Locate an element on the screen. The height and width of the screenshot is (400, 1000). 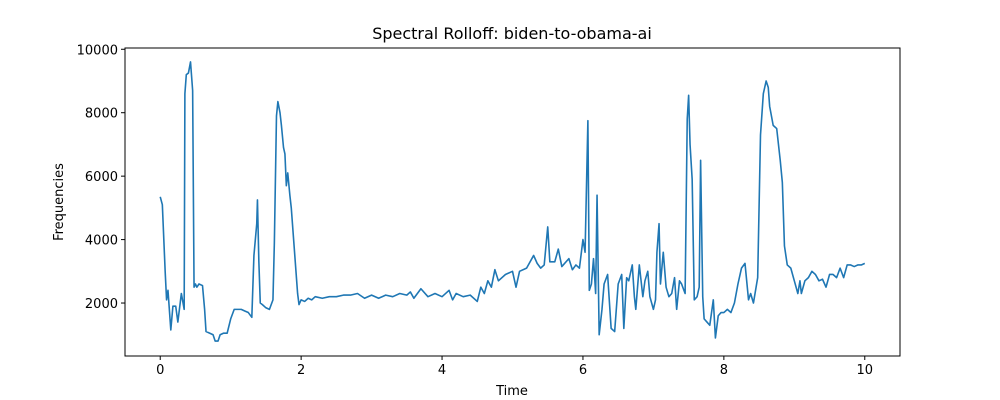
x-tick-label: 2 is located at coordinates (301, 370).